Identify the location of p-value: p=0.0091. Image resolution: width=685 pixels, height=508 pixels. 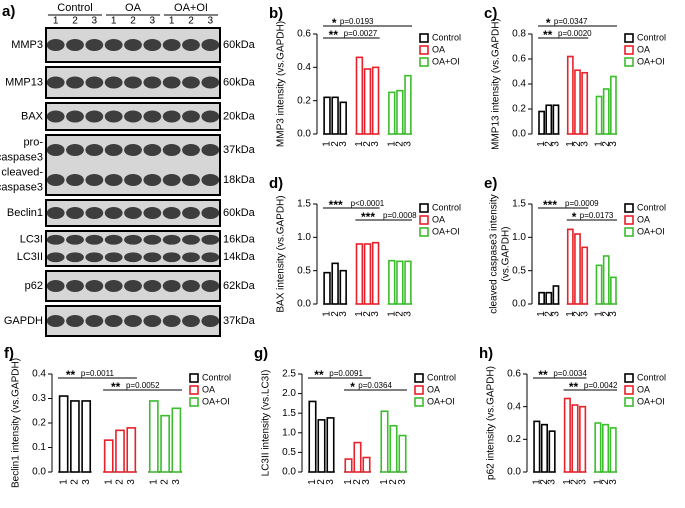
(346, 373).